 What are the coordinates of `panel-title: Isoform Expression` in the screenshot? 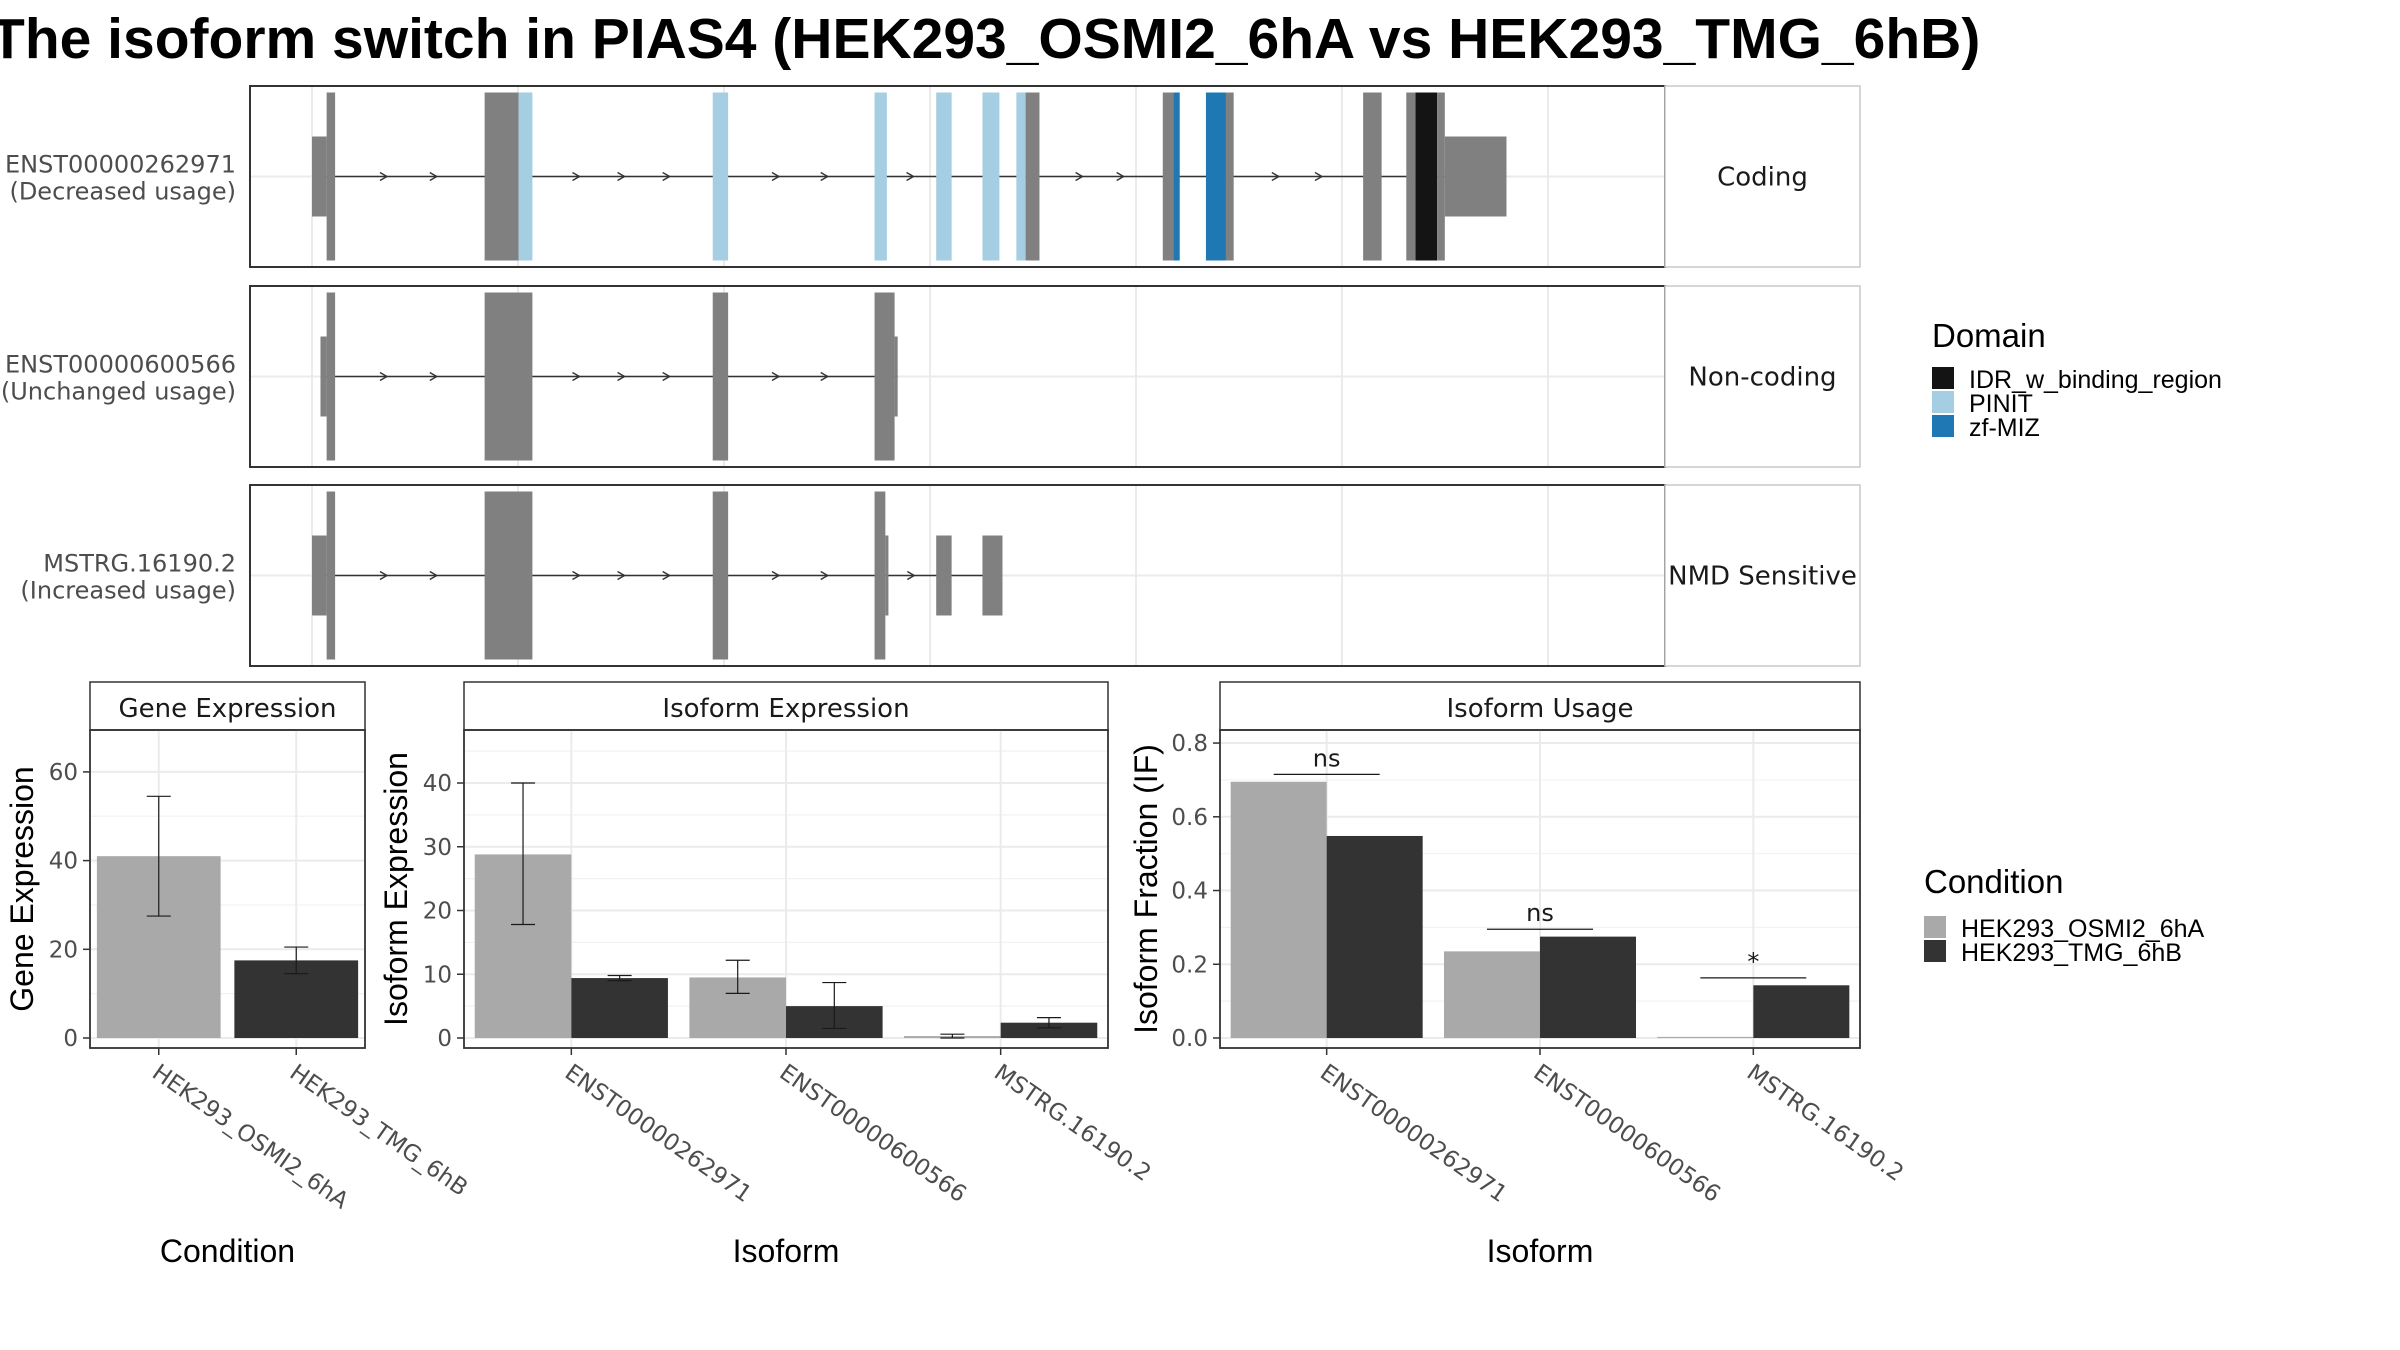 It's located at (785, 709).